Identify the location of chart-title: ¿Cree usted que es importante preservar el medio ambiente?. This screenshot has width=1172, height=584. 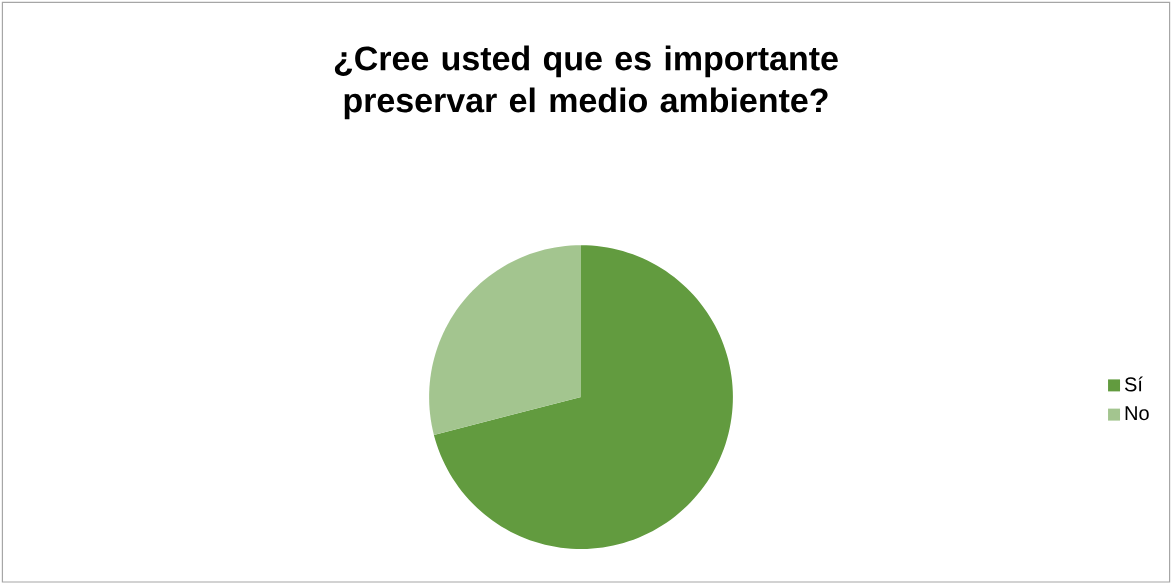
(586, 82).